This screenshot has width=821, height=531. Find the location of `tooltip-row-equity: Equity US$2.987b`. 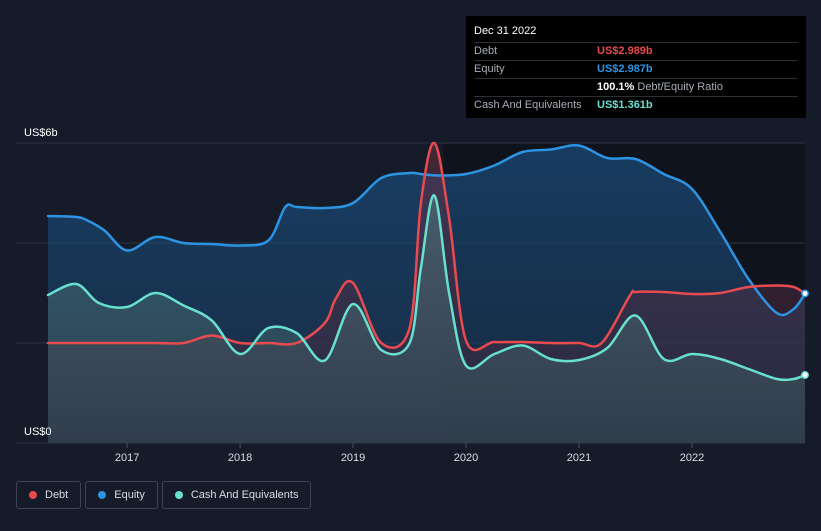

tooltip-row-equity: Equity US$2.987b is located at coordinates (636, 69).